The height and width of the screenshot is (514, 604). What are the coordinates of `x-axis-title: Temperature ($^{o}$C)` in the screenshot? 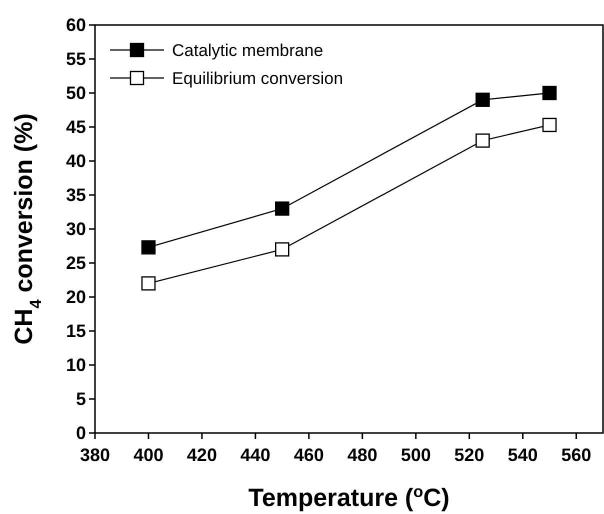 It's located at (349, 497).